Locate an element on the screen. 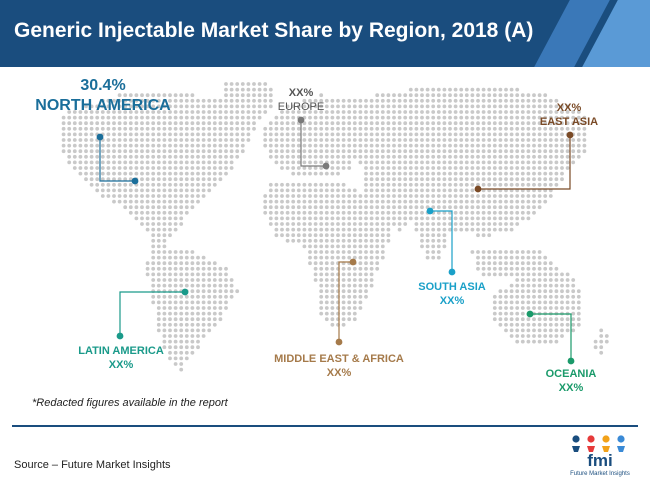 This screenshot has width=650, height=481. leader-line-south-asia is located at coordinates (441, 241).